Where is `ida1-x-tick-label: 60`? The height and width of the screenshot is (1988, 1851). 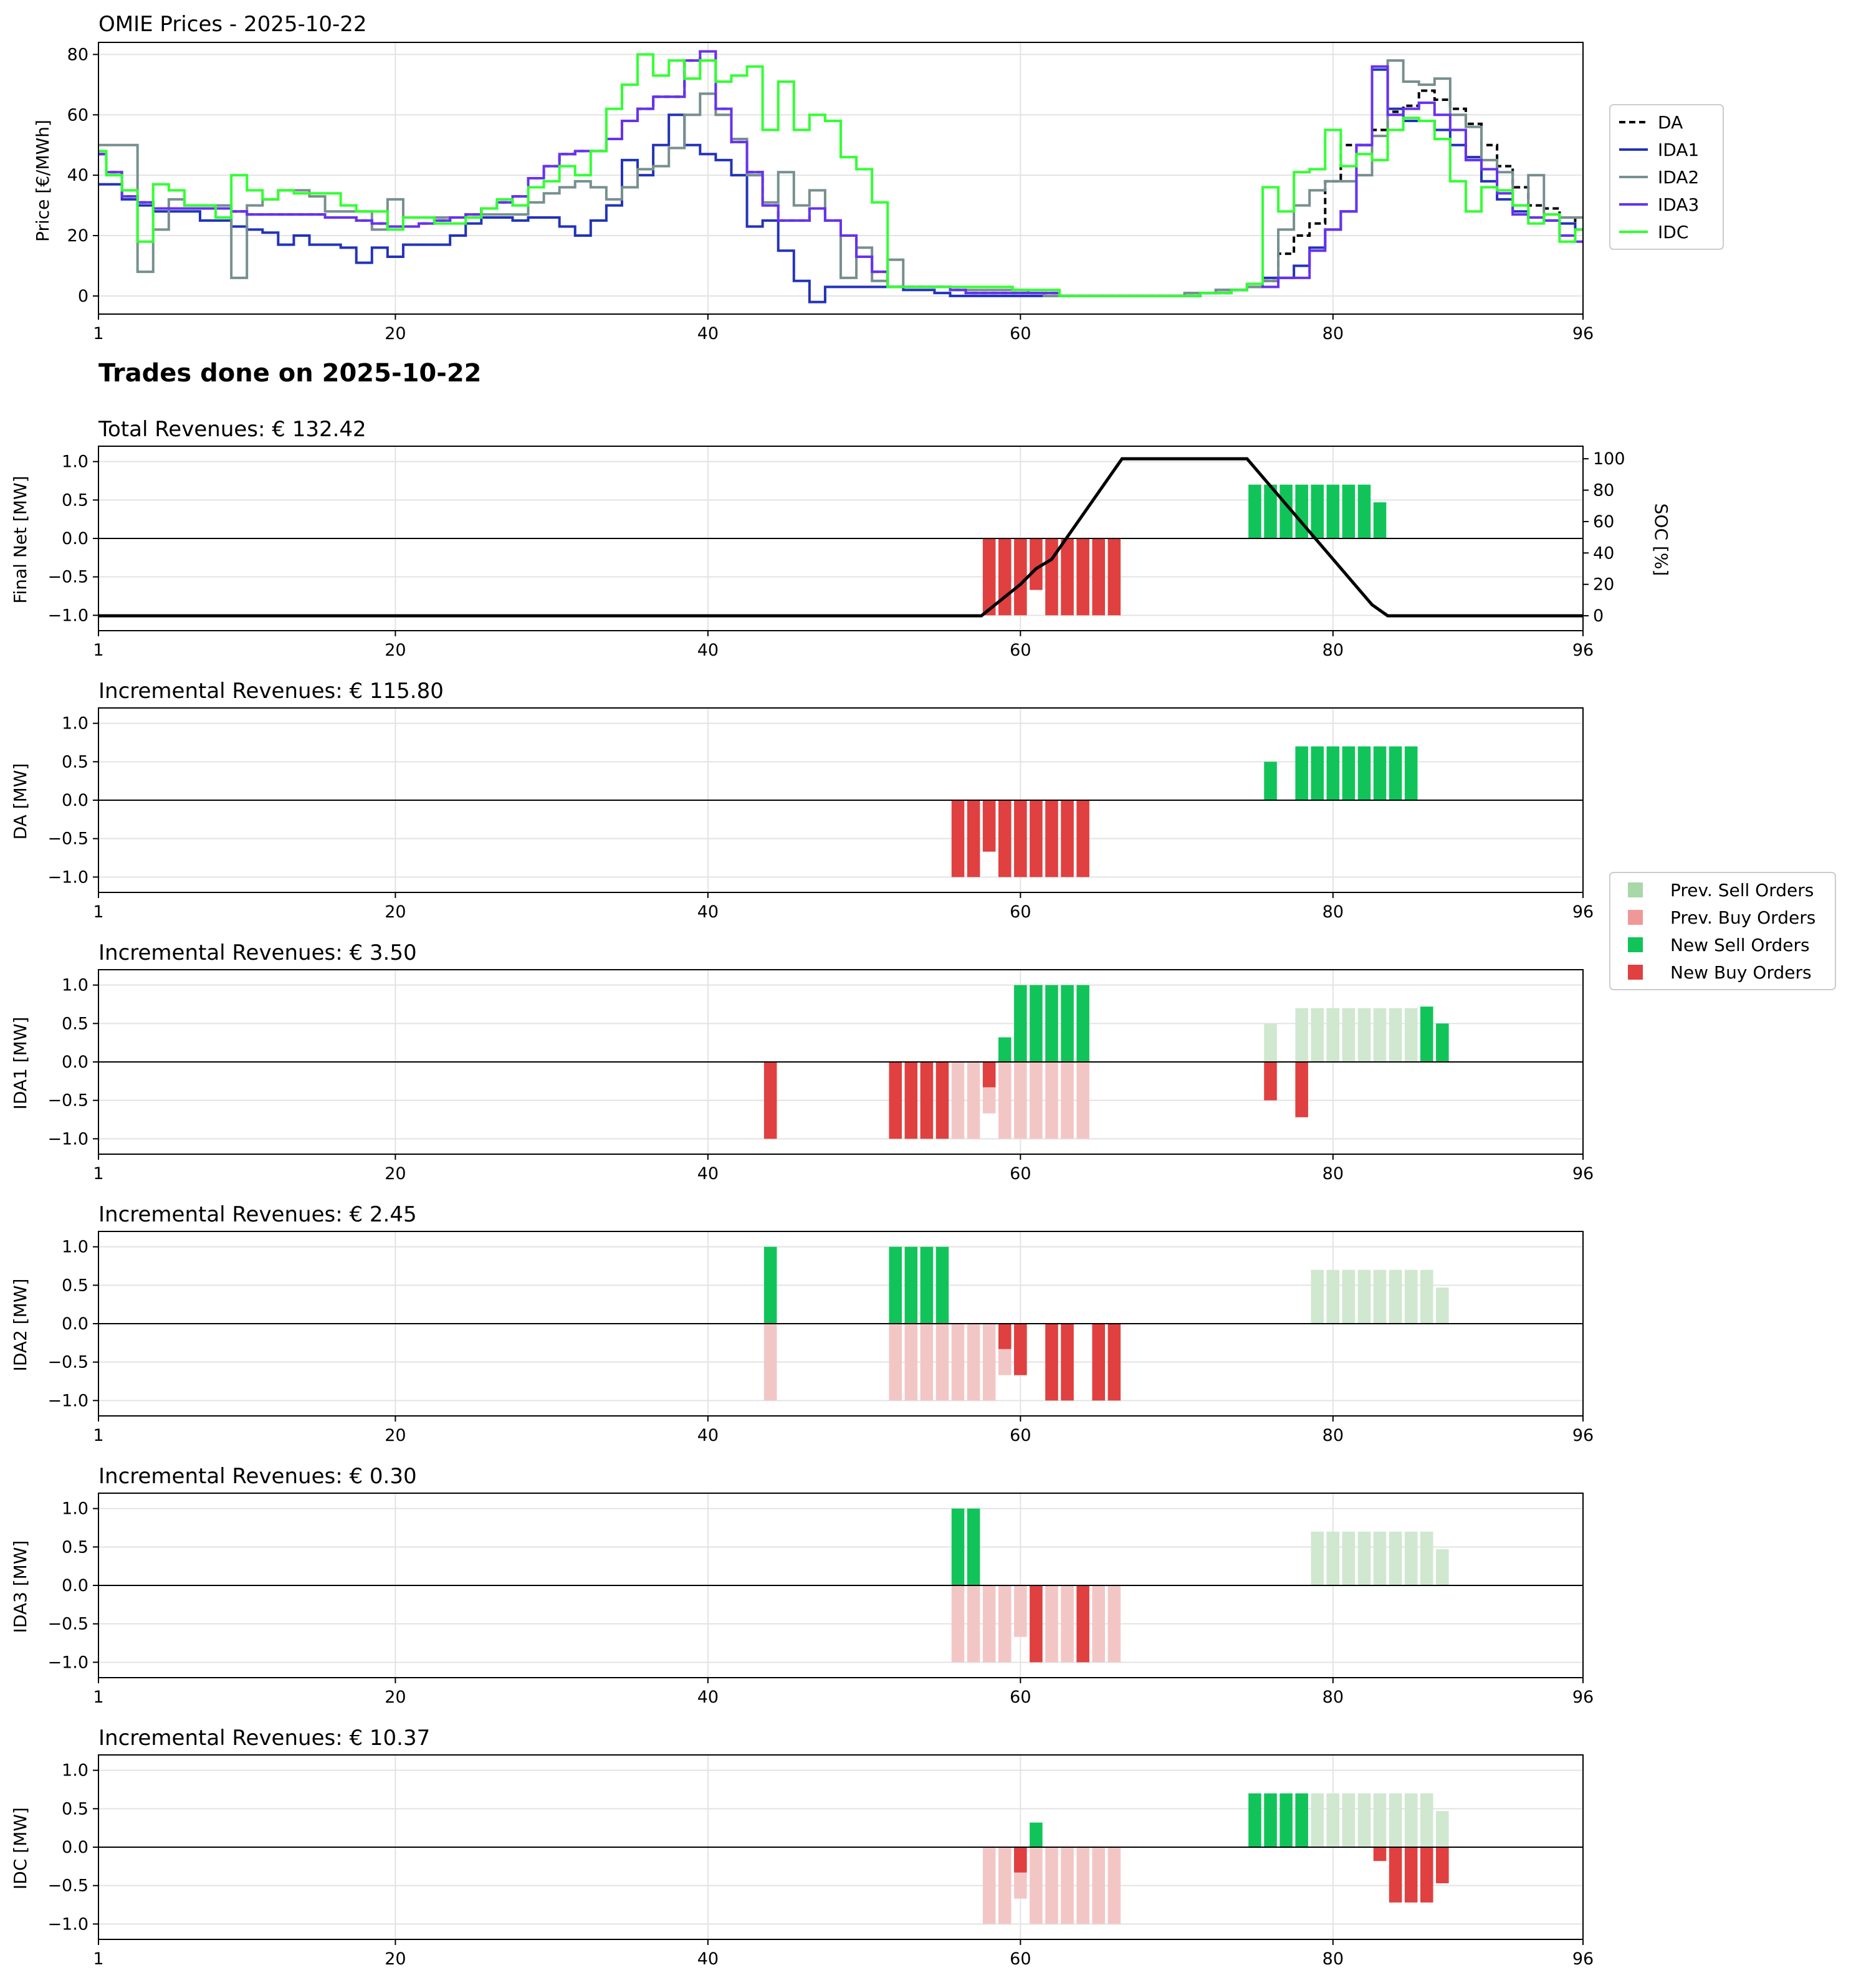
ida1-x-tick-label: 60 is located at coordinates (1020, 1174).